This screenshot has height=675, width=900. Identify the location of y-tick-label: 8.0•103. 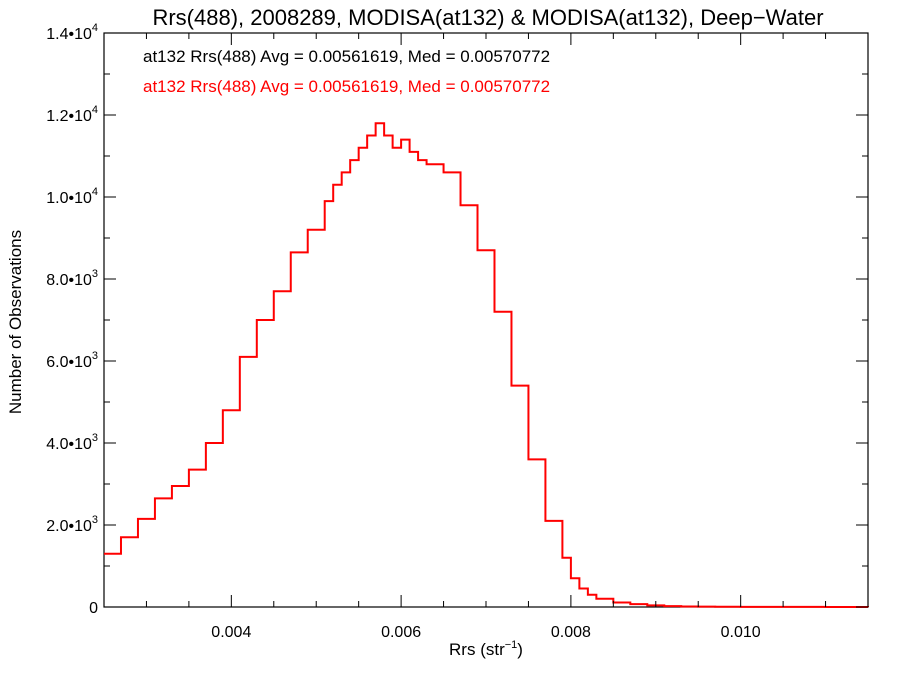
(72, 278).